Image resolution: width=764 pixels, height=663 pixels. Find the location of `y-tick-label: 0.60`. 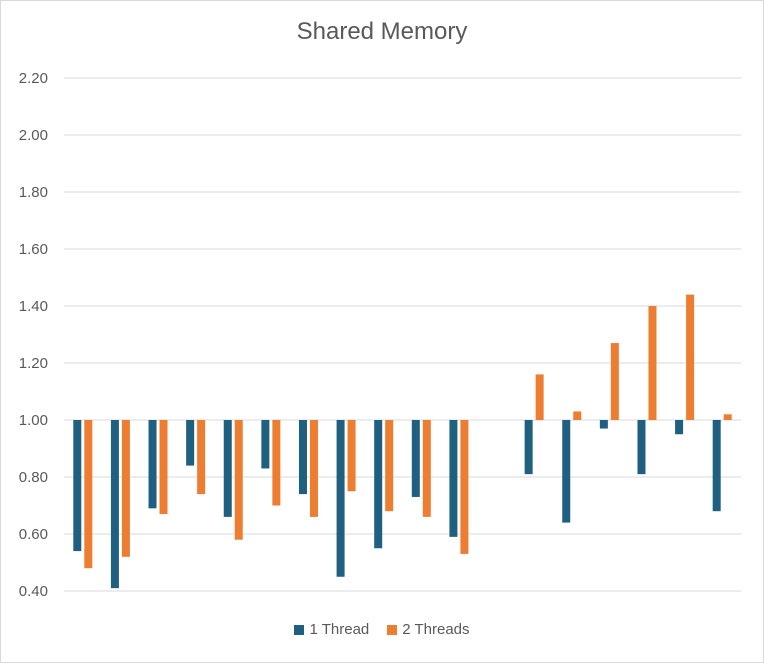

y-tick-label: 0.60 is located at coordinates (33, 534).